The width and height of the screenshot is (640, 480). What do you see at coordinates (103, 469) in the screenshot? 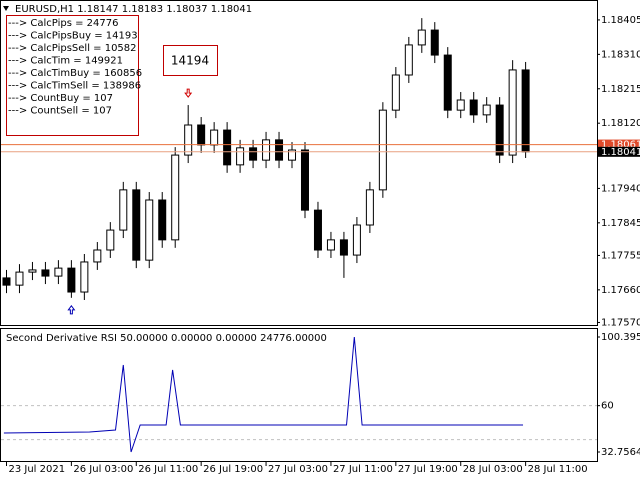
I see `x-tick-label: 26 Jul 03:00` at bounding box center [103, 469].